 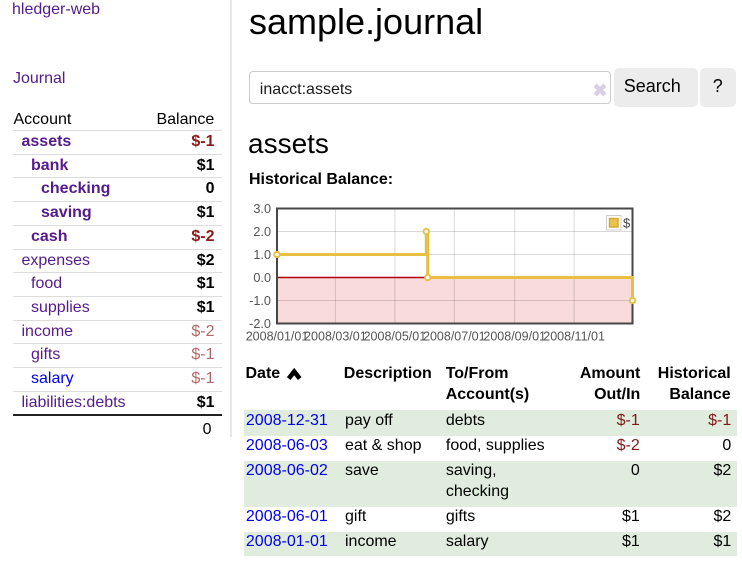 I want to click on svg-text: -2.0, so click(x=260, y=324).